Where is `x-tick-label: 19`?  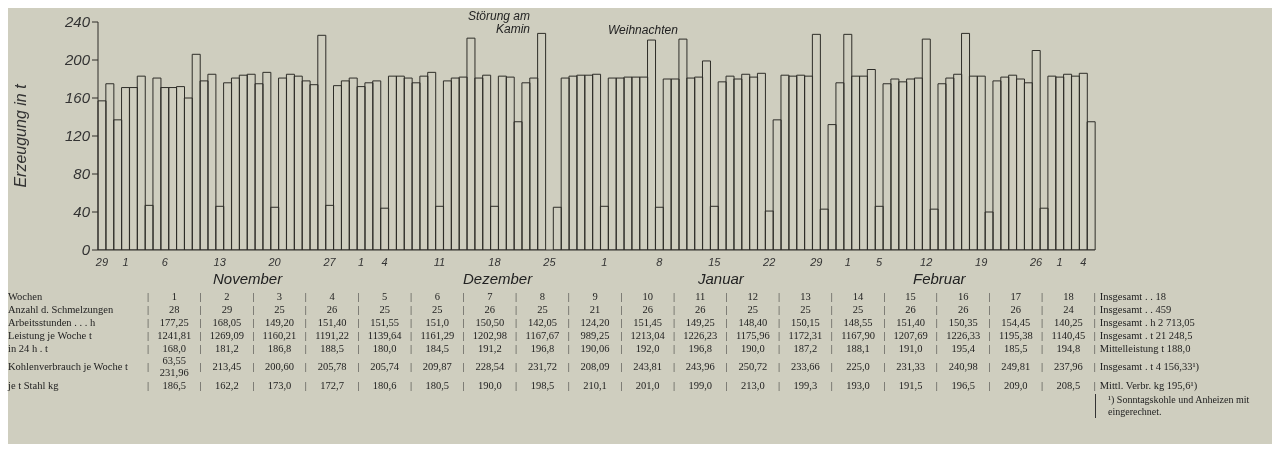 x-tick-label: 19 is located at coordinates (981, 261).